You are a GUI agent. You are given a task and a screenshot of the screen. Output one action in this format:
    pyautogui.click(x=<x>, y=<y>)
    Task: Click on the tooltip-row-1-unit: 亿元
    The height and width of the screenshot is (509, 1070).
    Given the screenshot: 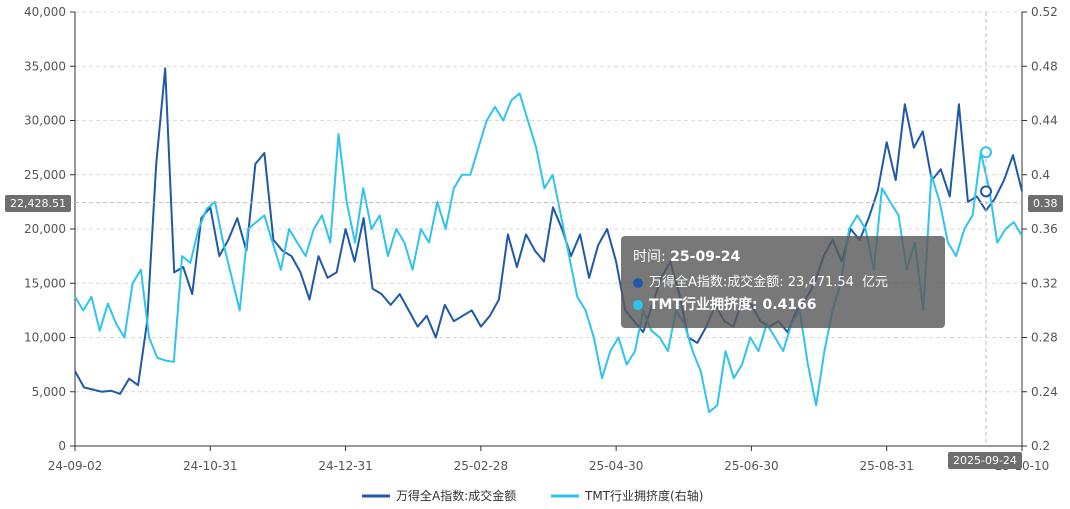 What is the action you would take?
    pyautogui.click(x=874, y=282)
    